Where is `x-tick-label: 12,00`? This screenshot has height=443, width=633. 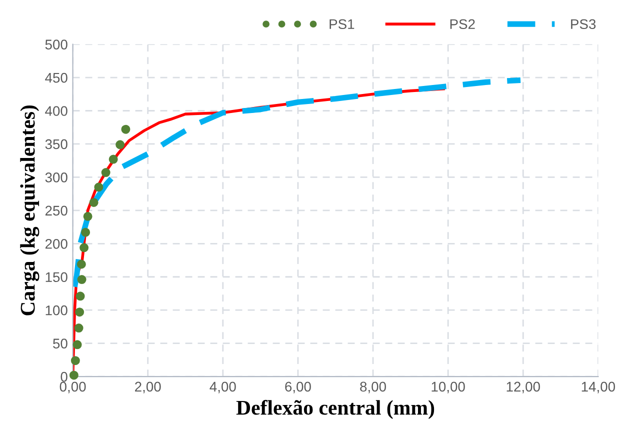
x-tick-label: 12,00 is located at coordinates (523, 388).